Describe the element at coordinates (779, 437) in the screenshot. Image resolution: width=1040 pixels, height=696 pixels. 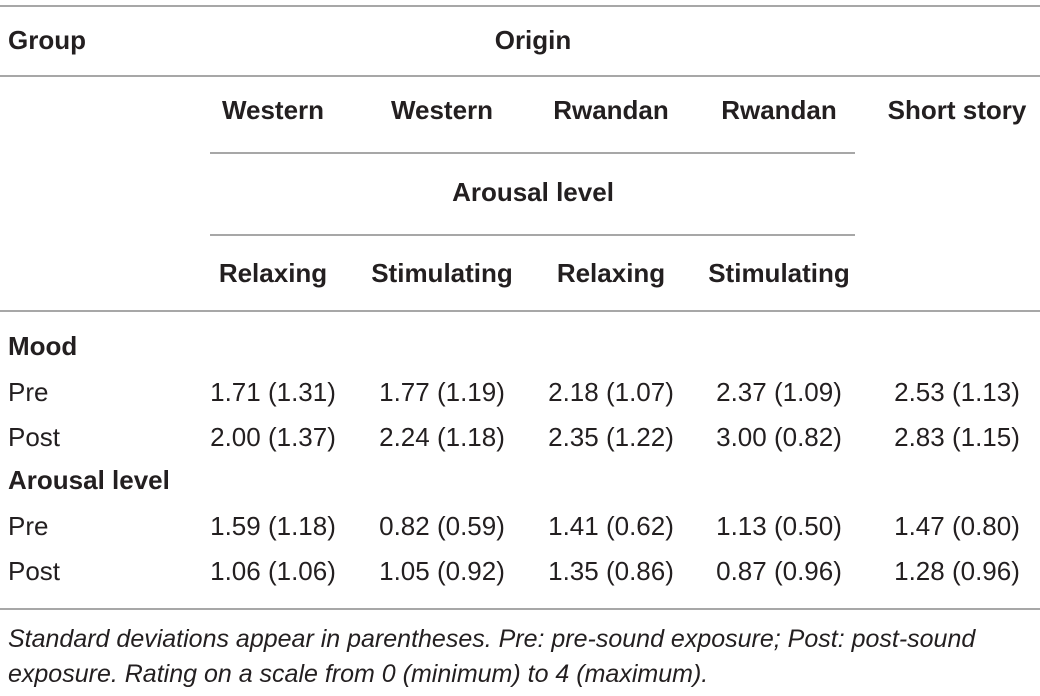
I see `cell: 3.00 (0.82)` at that location.